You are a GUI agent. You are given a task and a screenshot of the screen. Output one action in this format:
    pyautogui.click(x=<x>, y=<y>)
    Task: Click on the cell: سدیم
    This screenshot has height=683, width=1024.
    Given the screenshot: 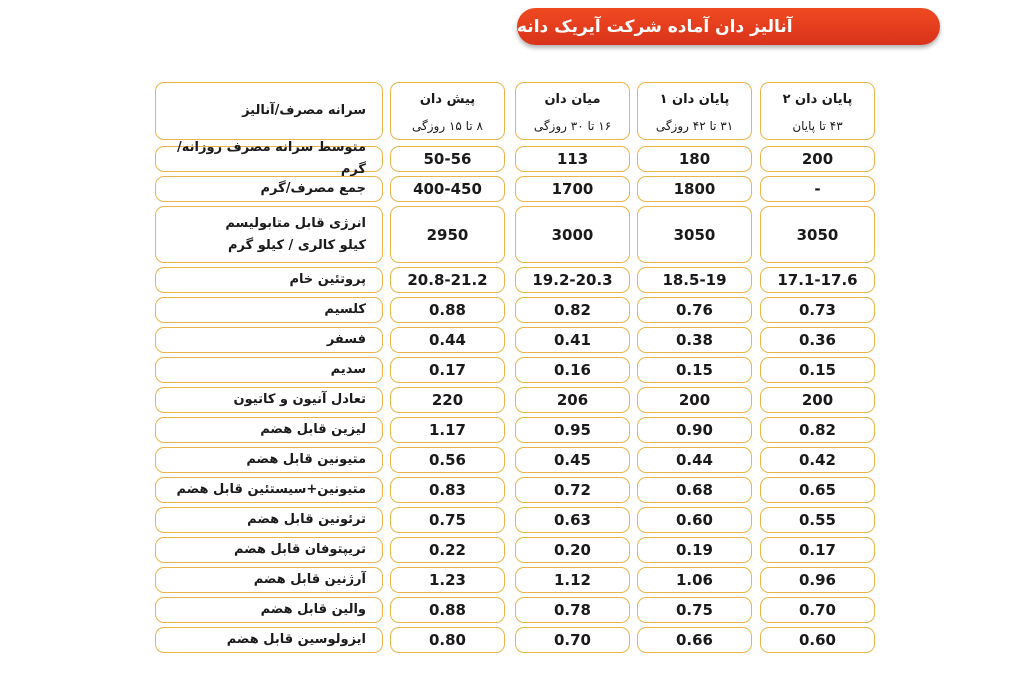 What is the action you would take?
    pyautogui.click(x=269, y=370)
    